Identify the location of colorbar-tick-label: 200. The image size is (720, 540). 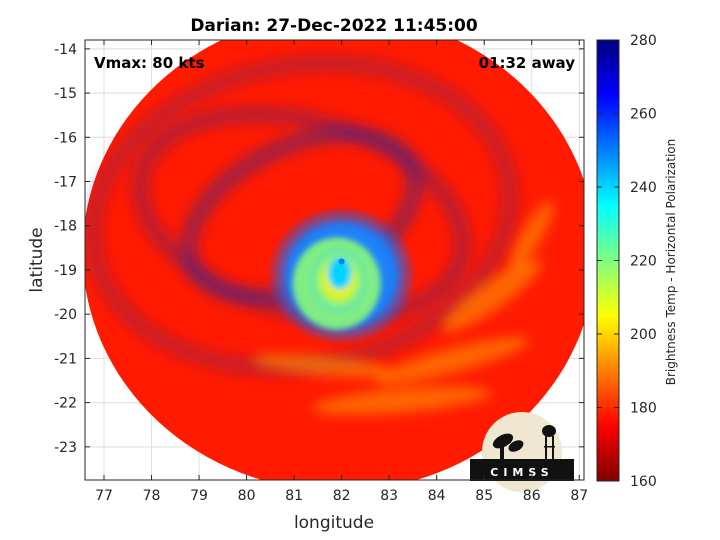
(643, 335).